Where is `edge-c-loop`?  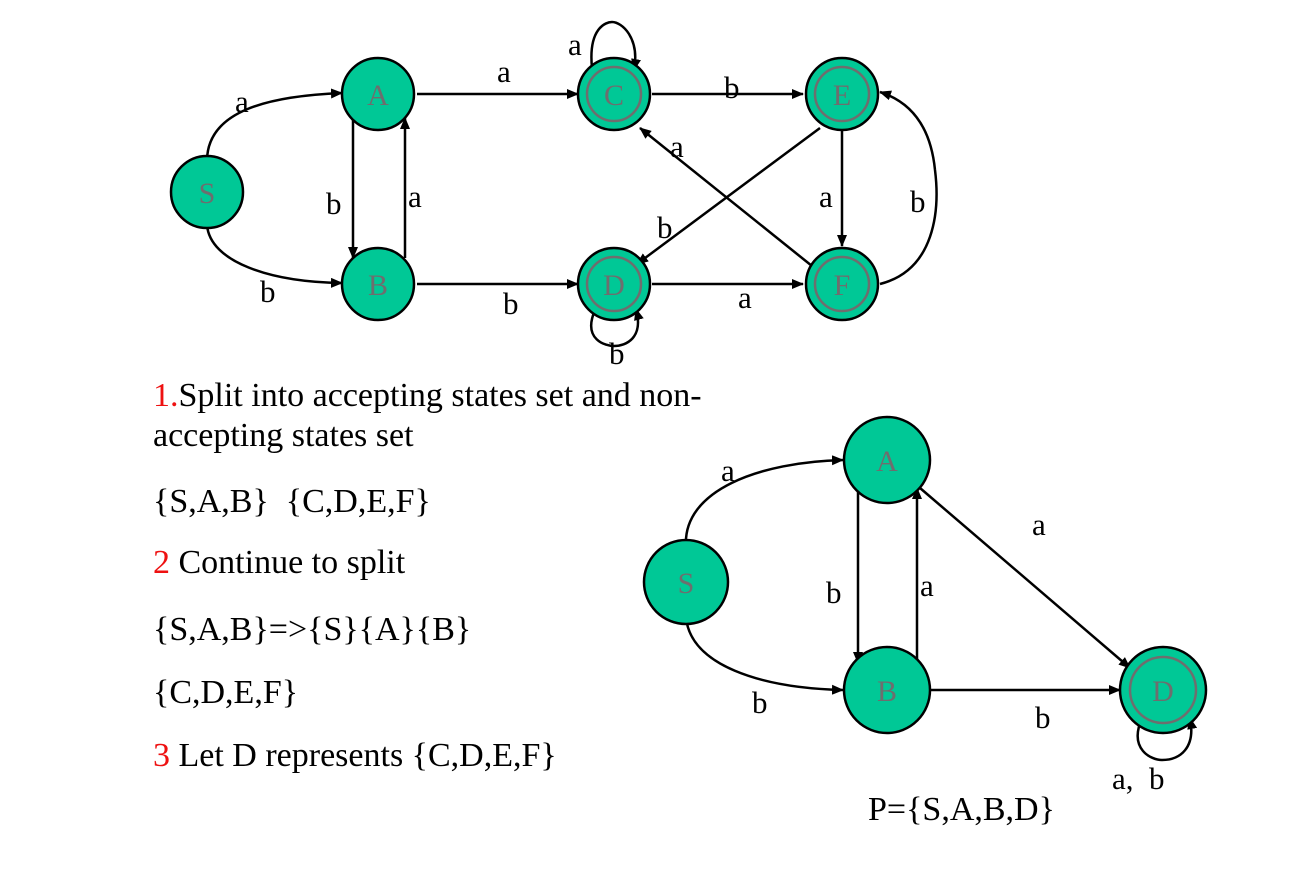
edge-c-loop is located at coordinates (615, 45).